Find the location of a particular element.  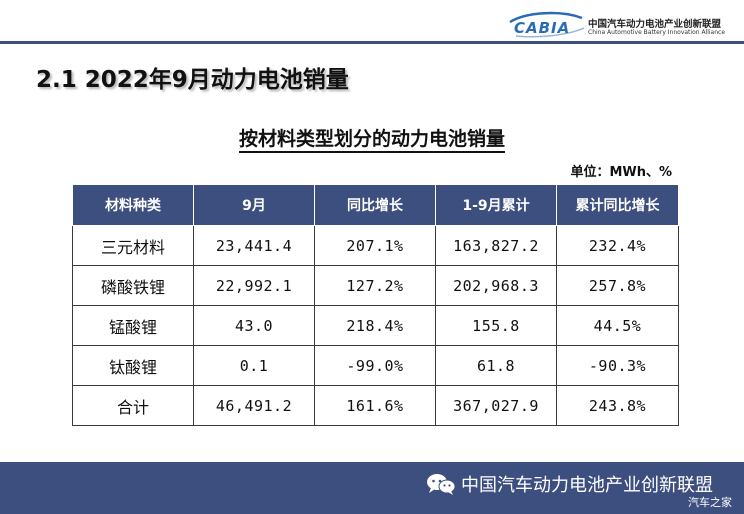

col-header-material: 材料种类 is located at coordinates (133, 205).